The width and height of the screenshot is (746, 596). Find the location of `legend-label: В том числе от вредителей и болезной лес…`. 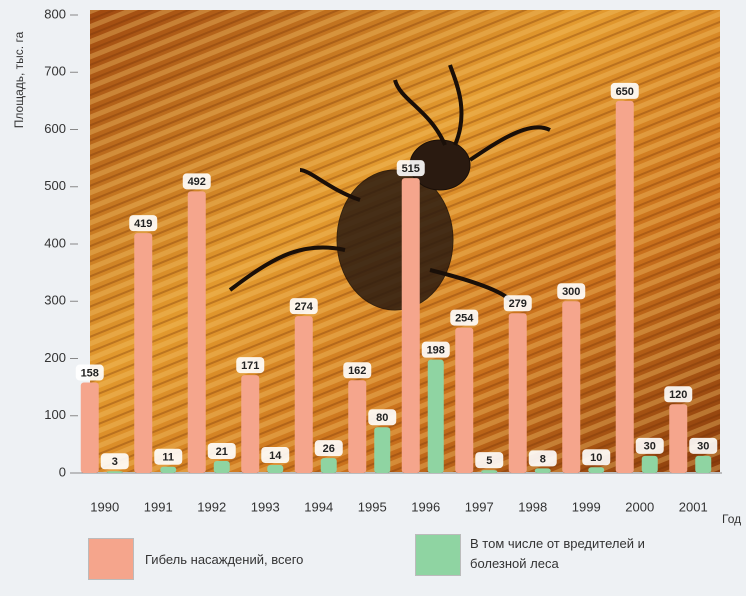

legend-label: В том числе от вредителей и болезной лес… is located at coordinates (557, 553).